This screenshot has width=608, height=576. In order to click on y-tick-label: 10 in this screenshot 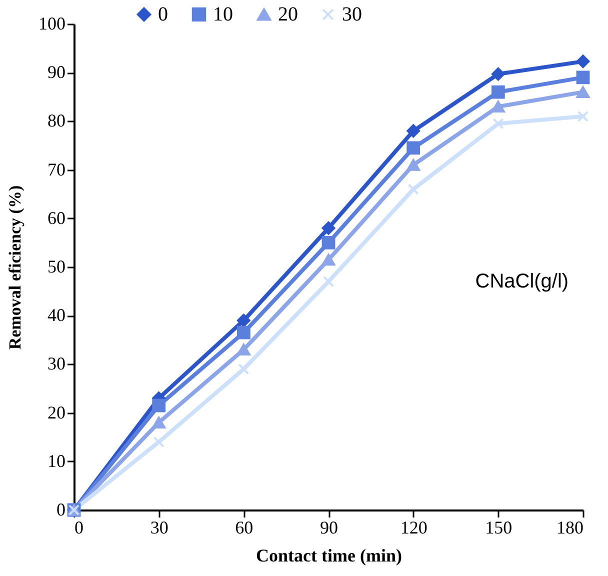, I will do `click(57, 460)`.